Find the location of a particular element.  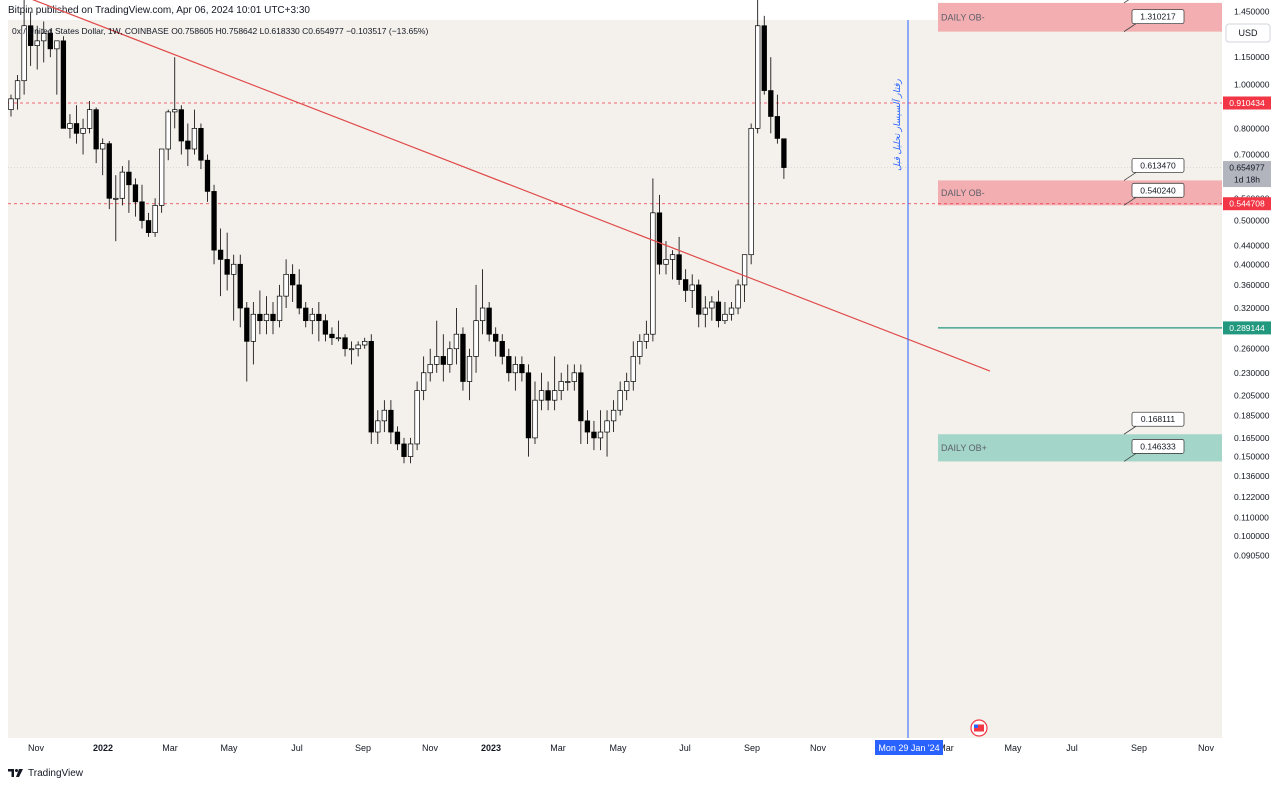

currency-button is located at coordinates (1248, 33).